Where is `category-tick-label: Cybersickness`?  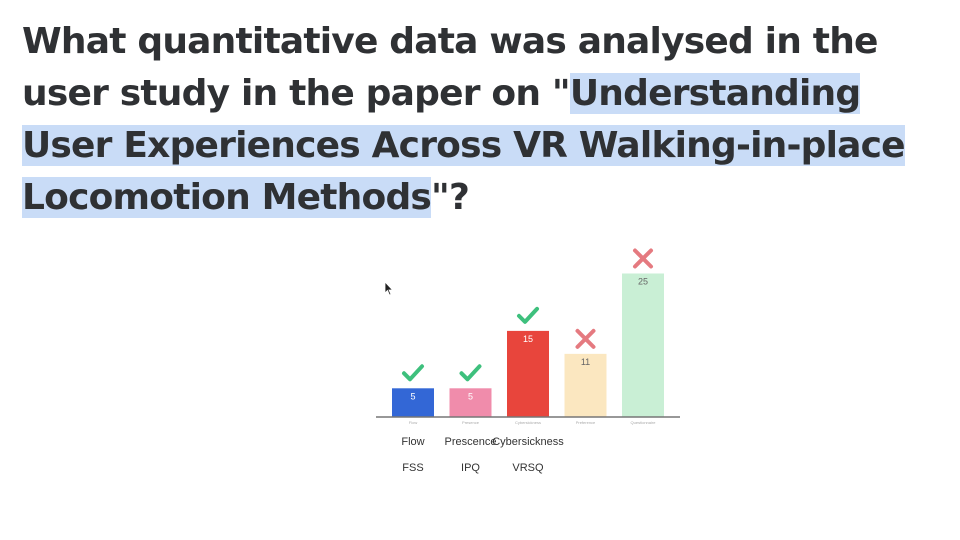 category-tick-label: Cybersickness is located at coordinates (528, 422).